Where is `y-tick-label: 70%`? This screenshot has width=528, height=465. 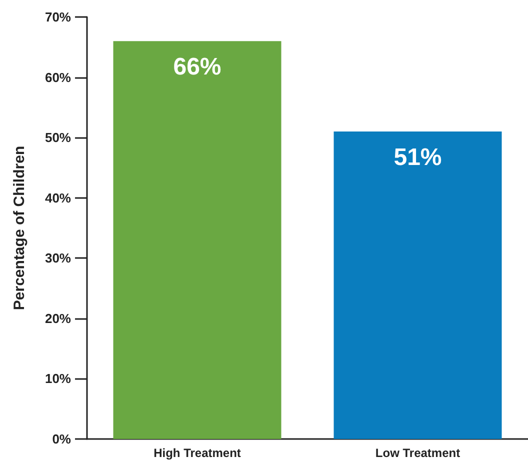
y-tick-label: 70% is located at coordinates (58, 17).